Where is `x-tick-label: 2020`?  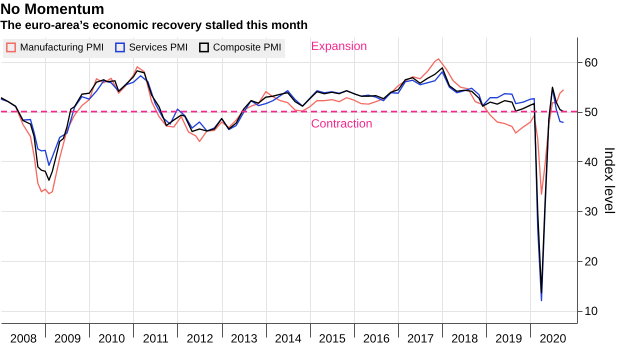 x-tick-label: 2020 is located at coordinates (553, 339).